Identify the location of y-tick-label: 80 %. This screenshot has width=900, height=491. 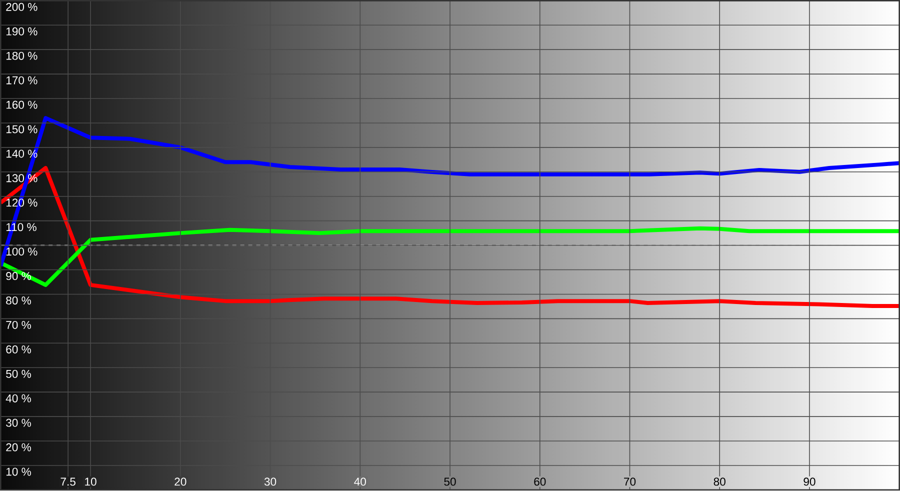
(18, 300).